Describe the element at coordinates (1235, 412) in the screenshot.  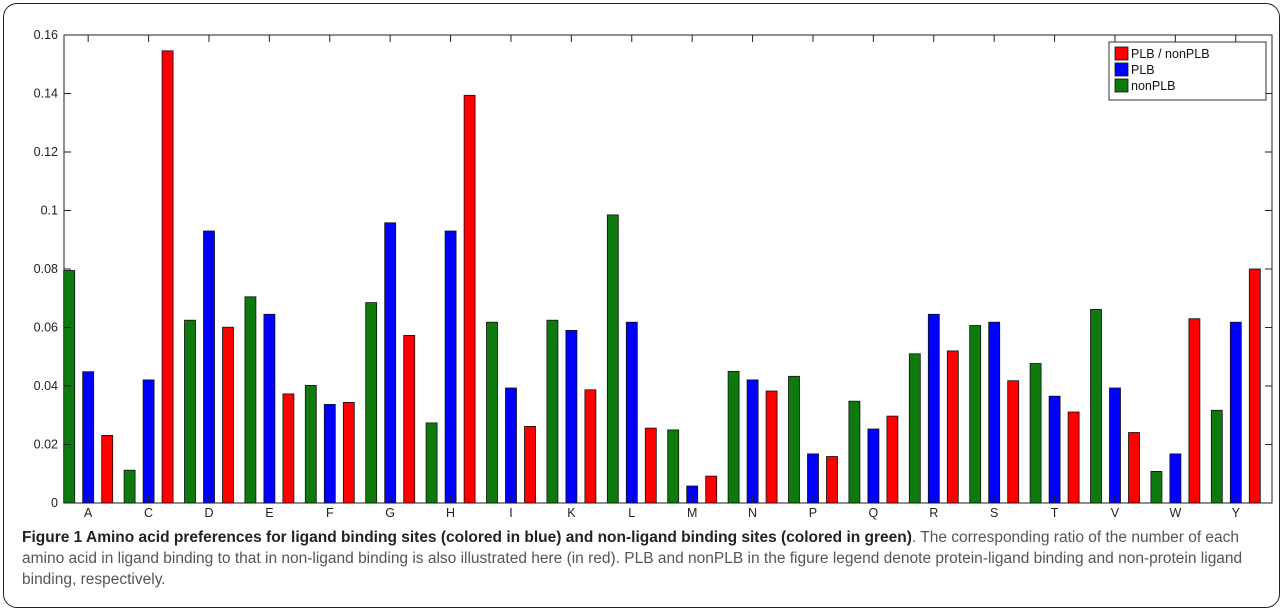
I see `bar-plb-y` at that location.